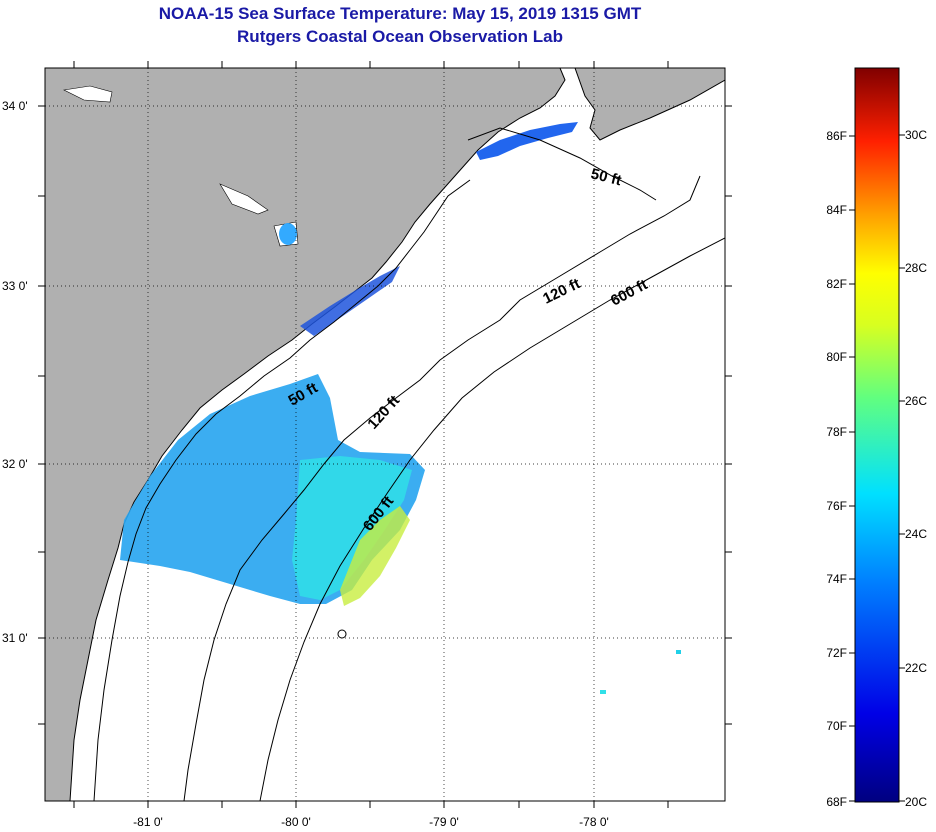  What do you see at coordinates (15, 464) in the screenshot?
I see `lat-label-32: 32 0'` at bounding box center [15, 464].